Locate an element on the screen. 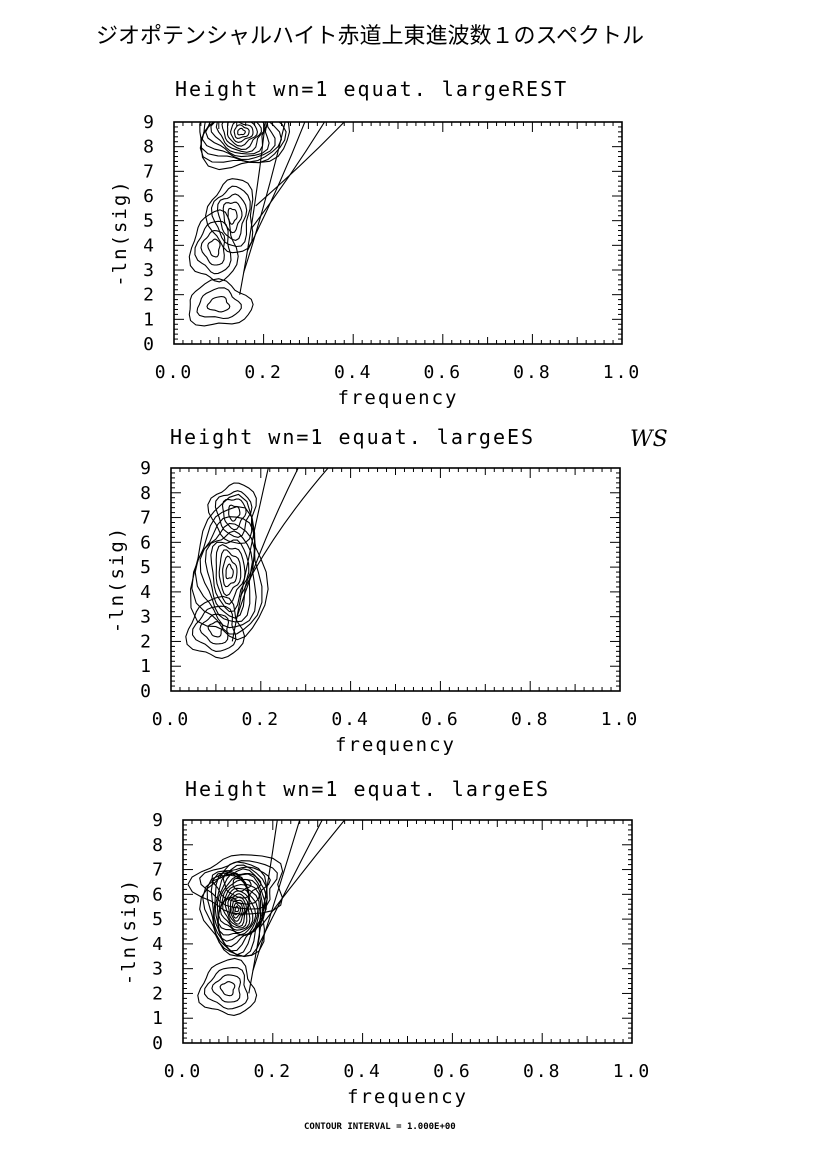  plot-frame is located at coordinates (395, 579).